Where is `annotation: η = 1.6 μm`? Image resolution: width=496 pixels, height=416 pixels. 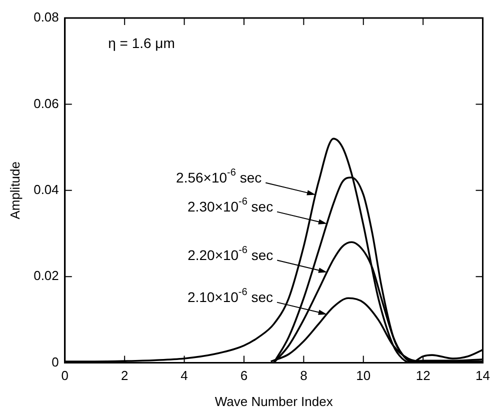
annotation: η = 1.6 μm is located at coordinates (141, 42).